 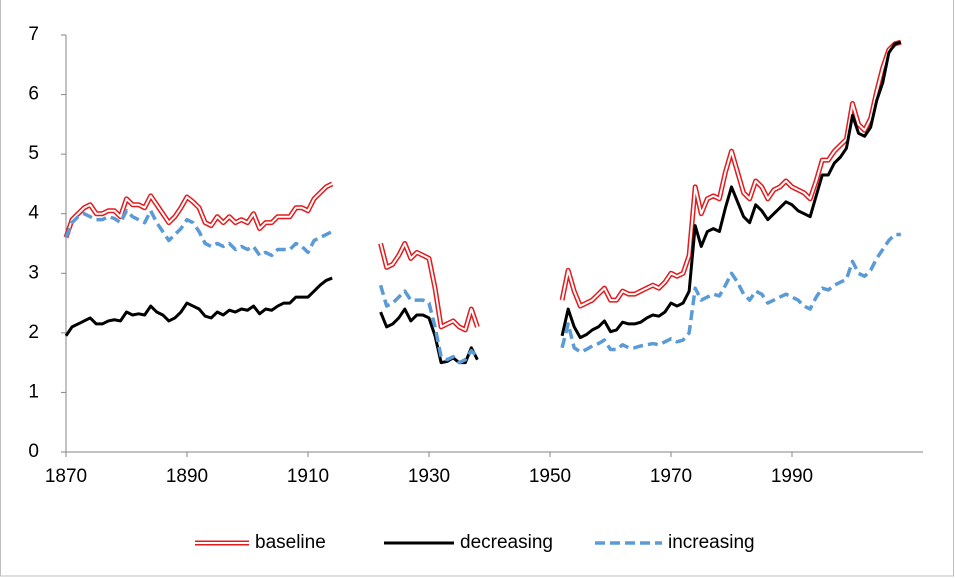 I want to click on y-tick-label: 1, so click(x=33, y=391).